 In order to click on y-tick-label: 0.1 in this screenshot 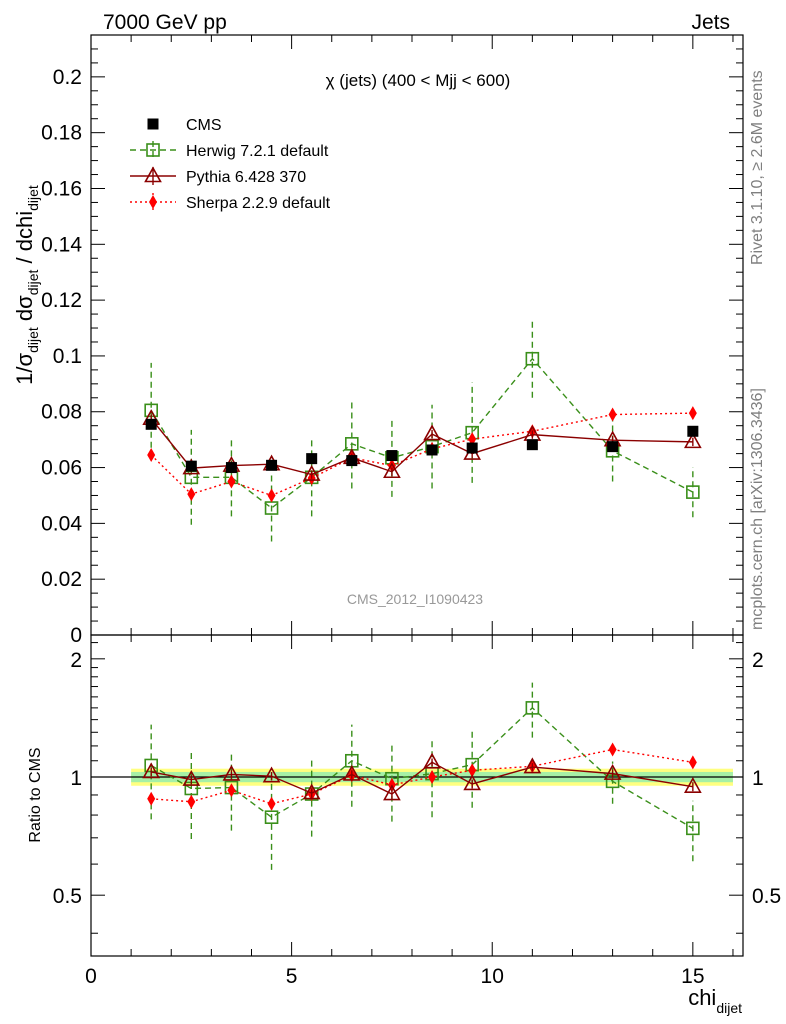, I will do `click(67, 356)`.